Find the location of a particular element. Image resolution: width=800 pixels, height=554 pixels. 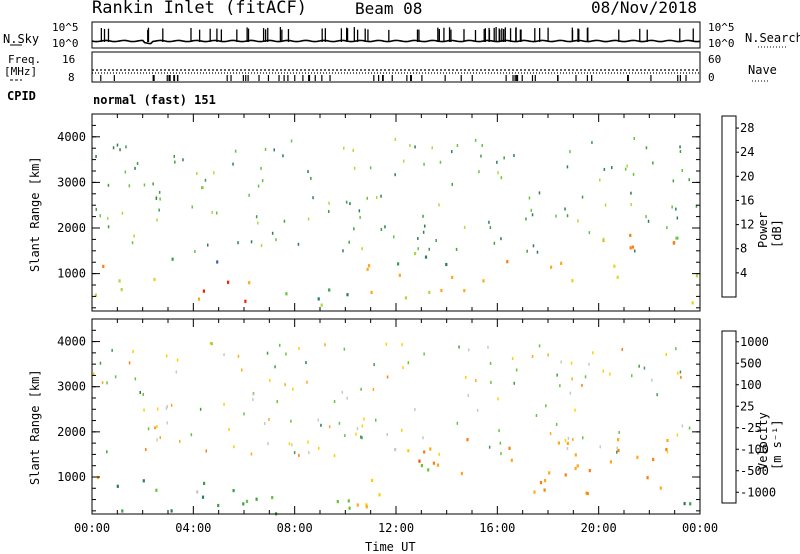

colorbar-tick-label: 24 is located at coordinates (747, 152).